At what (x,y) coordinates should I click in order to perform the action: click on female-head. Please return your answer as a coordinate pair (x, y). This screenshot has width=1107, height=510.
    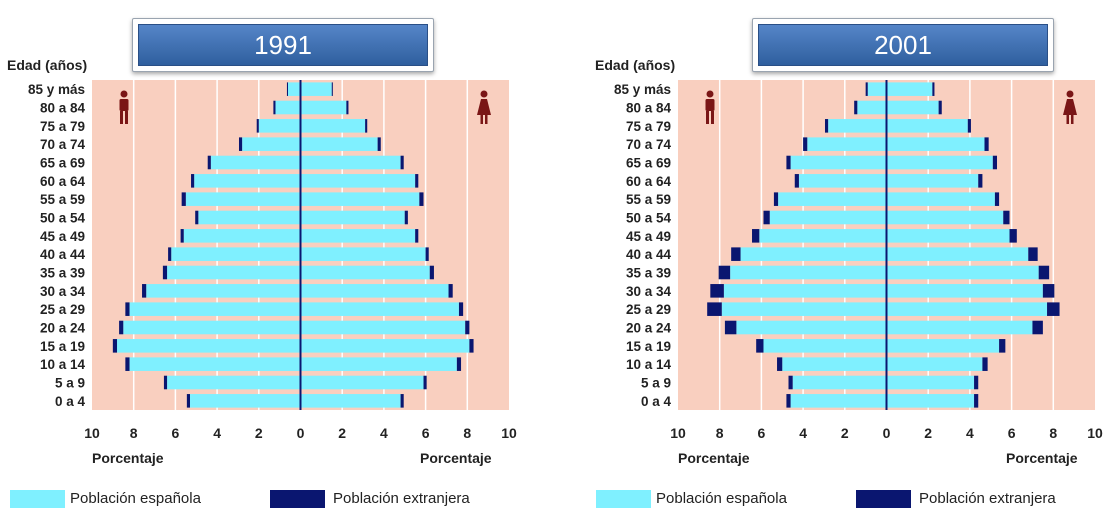
    Looking at the image, I should click on (484, 94).